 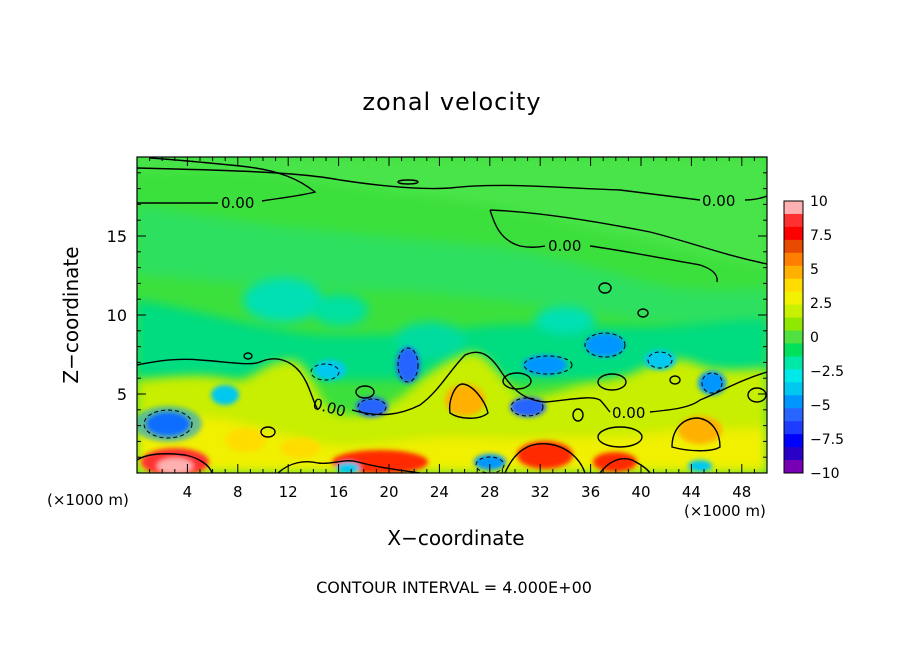 What do you see at coordinates (628, 246) in the screenshot?
I see `contour-zero-wedge` at bounding box center [628, 246].